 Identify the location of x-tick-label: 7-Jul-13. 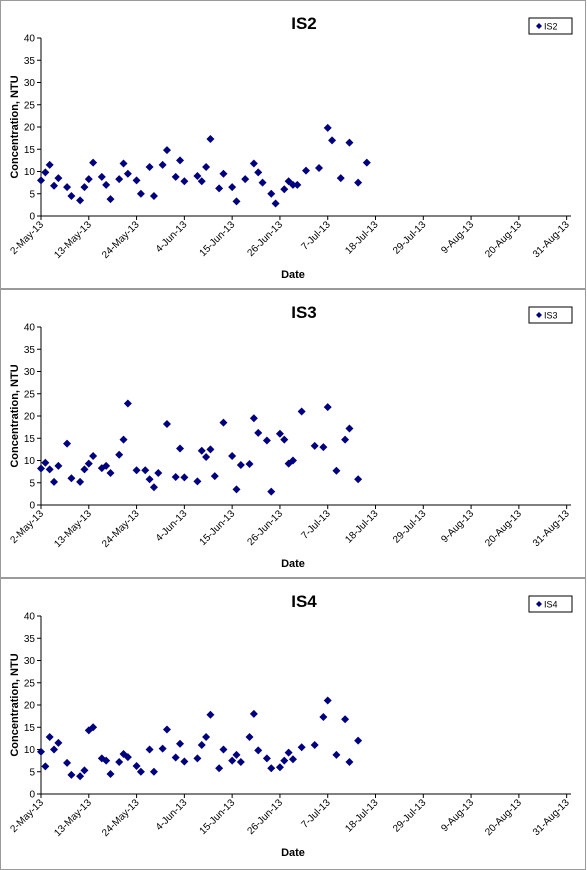
(317, 236).